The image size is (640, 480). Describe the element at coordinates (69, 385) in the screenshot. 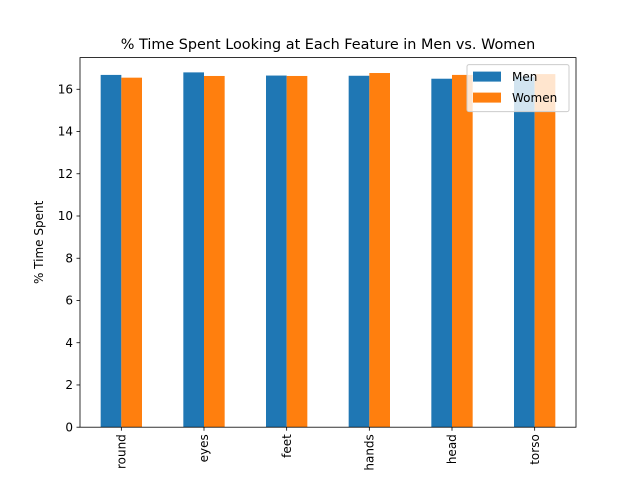

I see `y-tick-label: 2` at that location.